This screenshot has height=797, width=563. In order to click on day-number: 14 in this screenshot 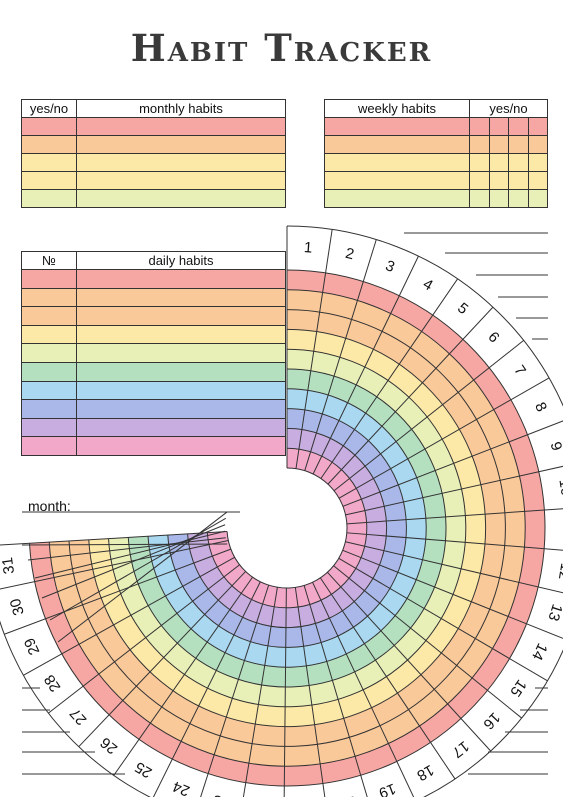, I will do `click(539, 651)`.